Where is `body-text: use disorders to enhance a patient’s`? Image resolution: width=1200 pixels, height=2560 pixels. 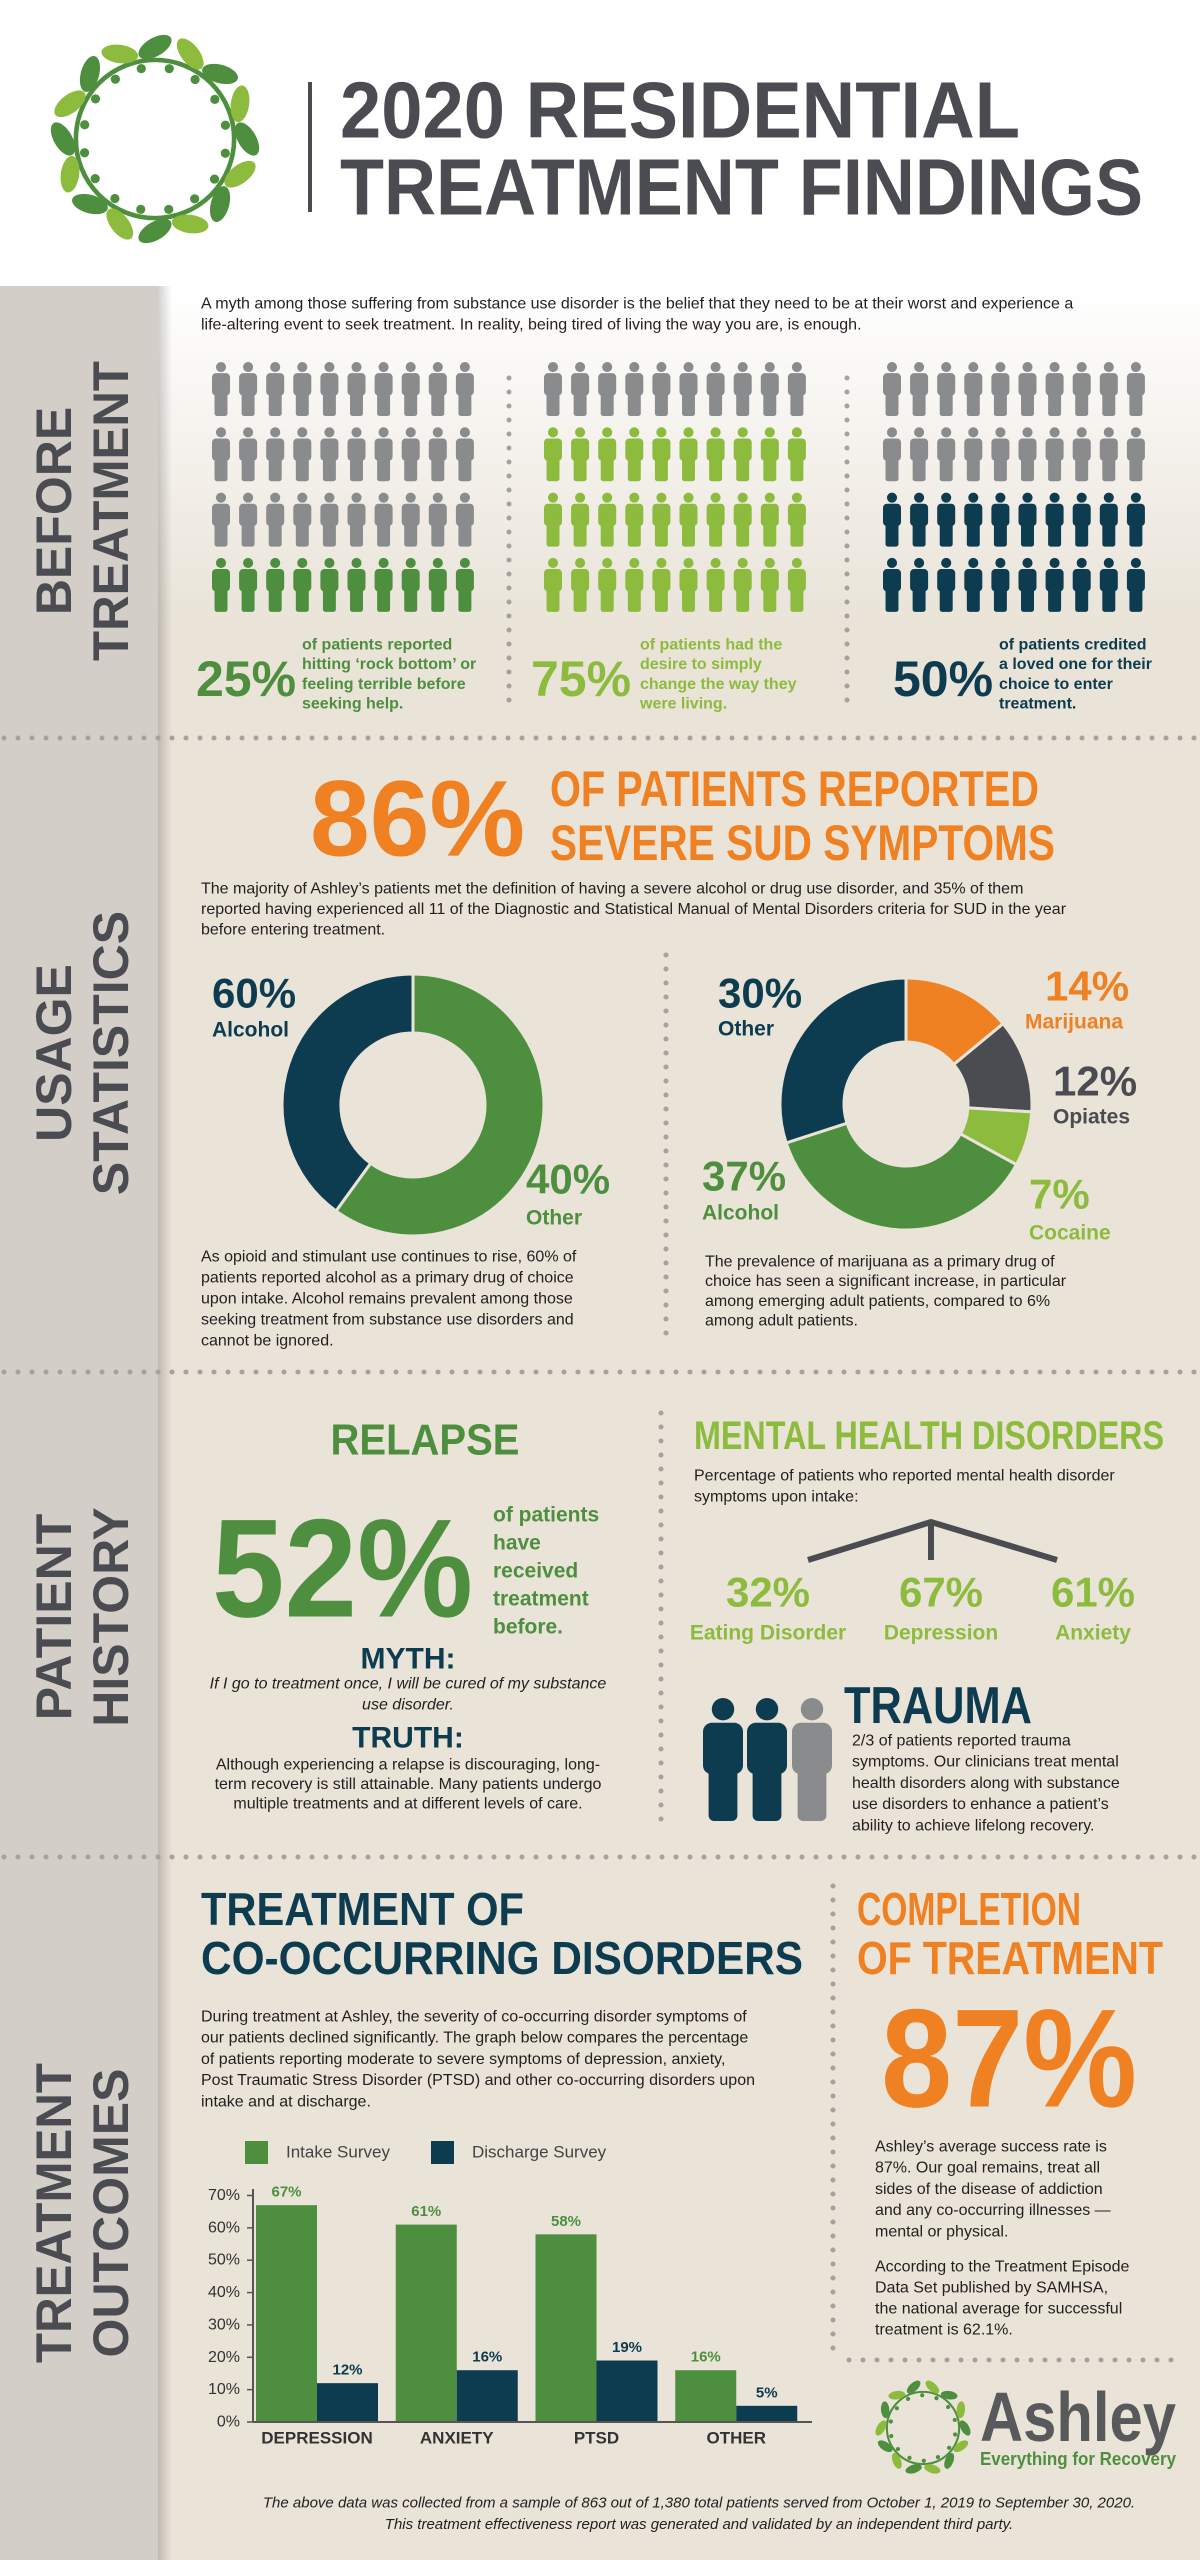 body-text: use disorders to enhance a patient’s is located at coordinates (980, 1804).